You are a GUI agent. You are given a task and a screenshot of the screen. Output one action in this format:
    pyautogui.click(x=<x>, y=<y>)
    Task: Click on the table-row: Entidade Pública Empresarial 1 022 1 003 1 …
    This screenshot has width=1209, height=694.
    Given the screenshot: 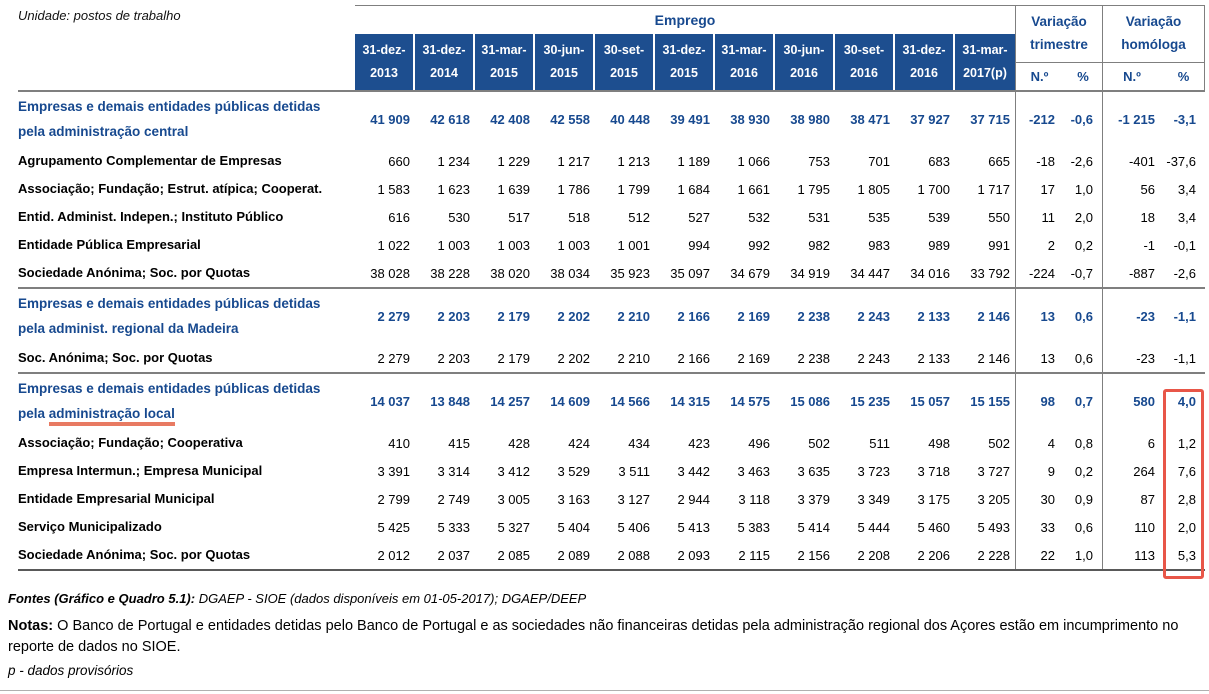 What is the action you would take?
    pyautogui.click(x=611, y=245)
    